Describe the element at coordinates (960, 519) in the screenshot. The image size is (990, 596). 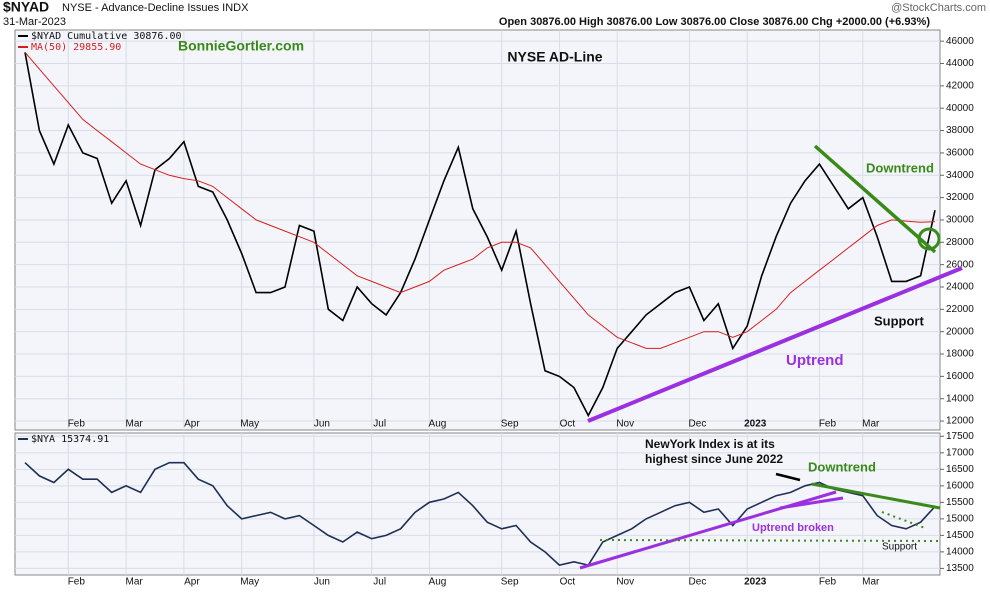
I see `y-tick-label: 15000` at that location.